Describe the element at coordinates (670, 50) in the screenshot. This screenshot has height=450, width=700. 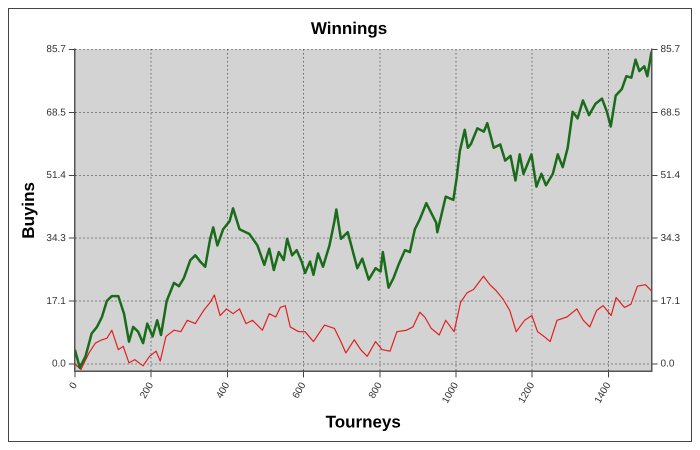
I see `y2-tick-label: 85.7` at that location.